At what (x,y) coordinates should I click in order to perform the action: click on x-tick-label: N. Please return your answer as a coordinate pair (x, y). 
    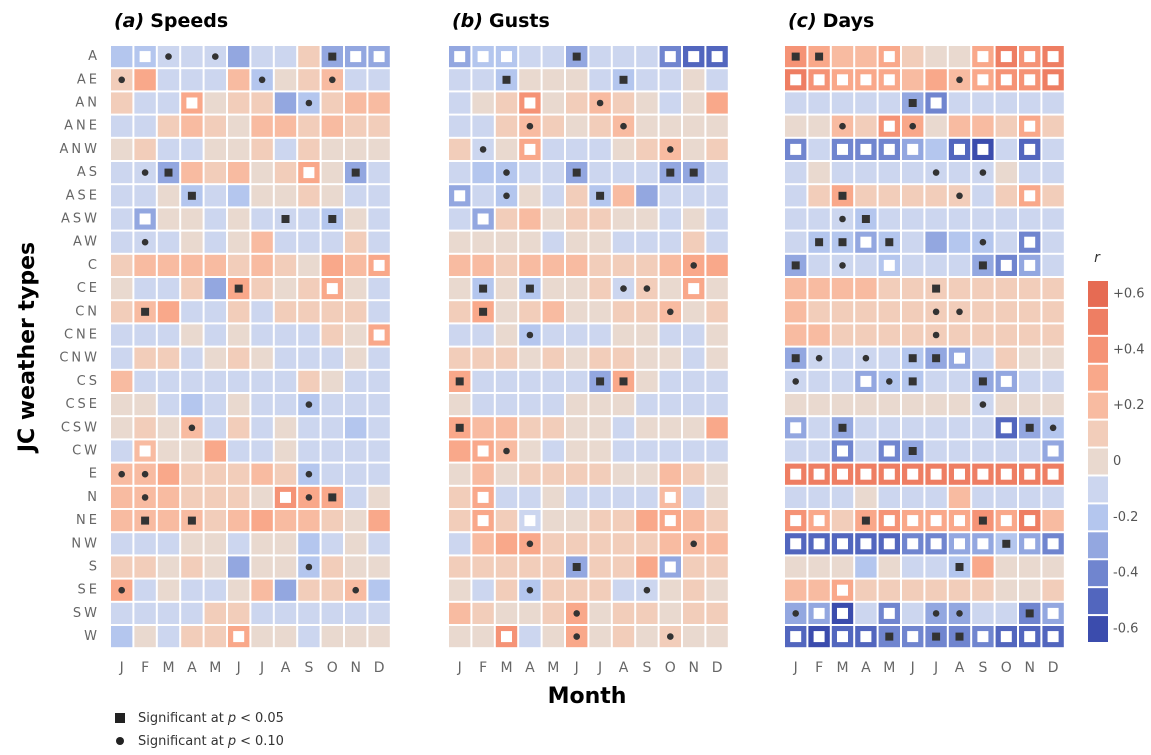
    Looking at the image, I should click on (693, 668).